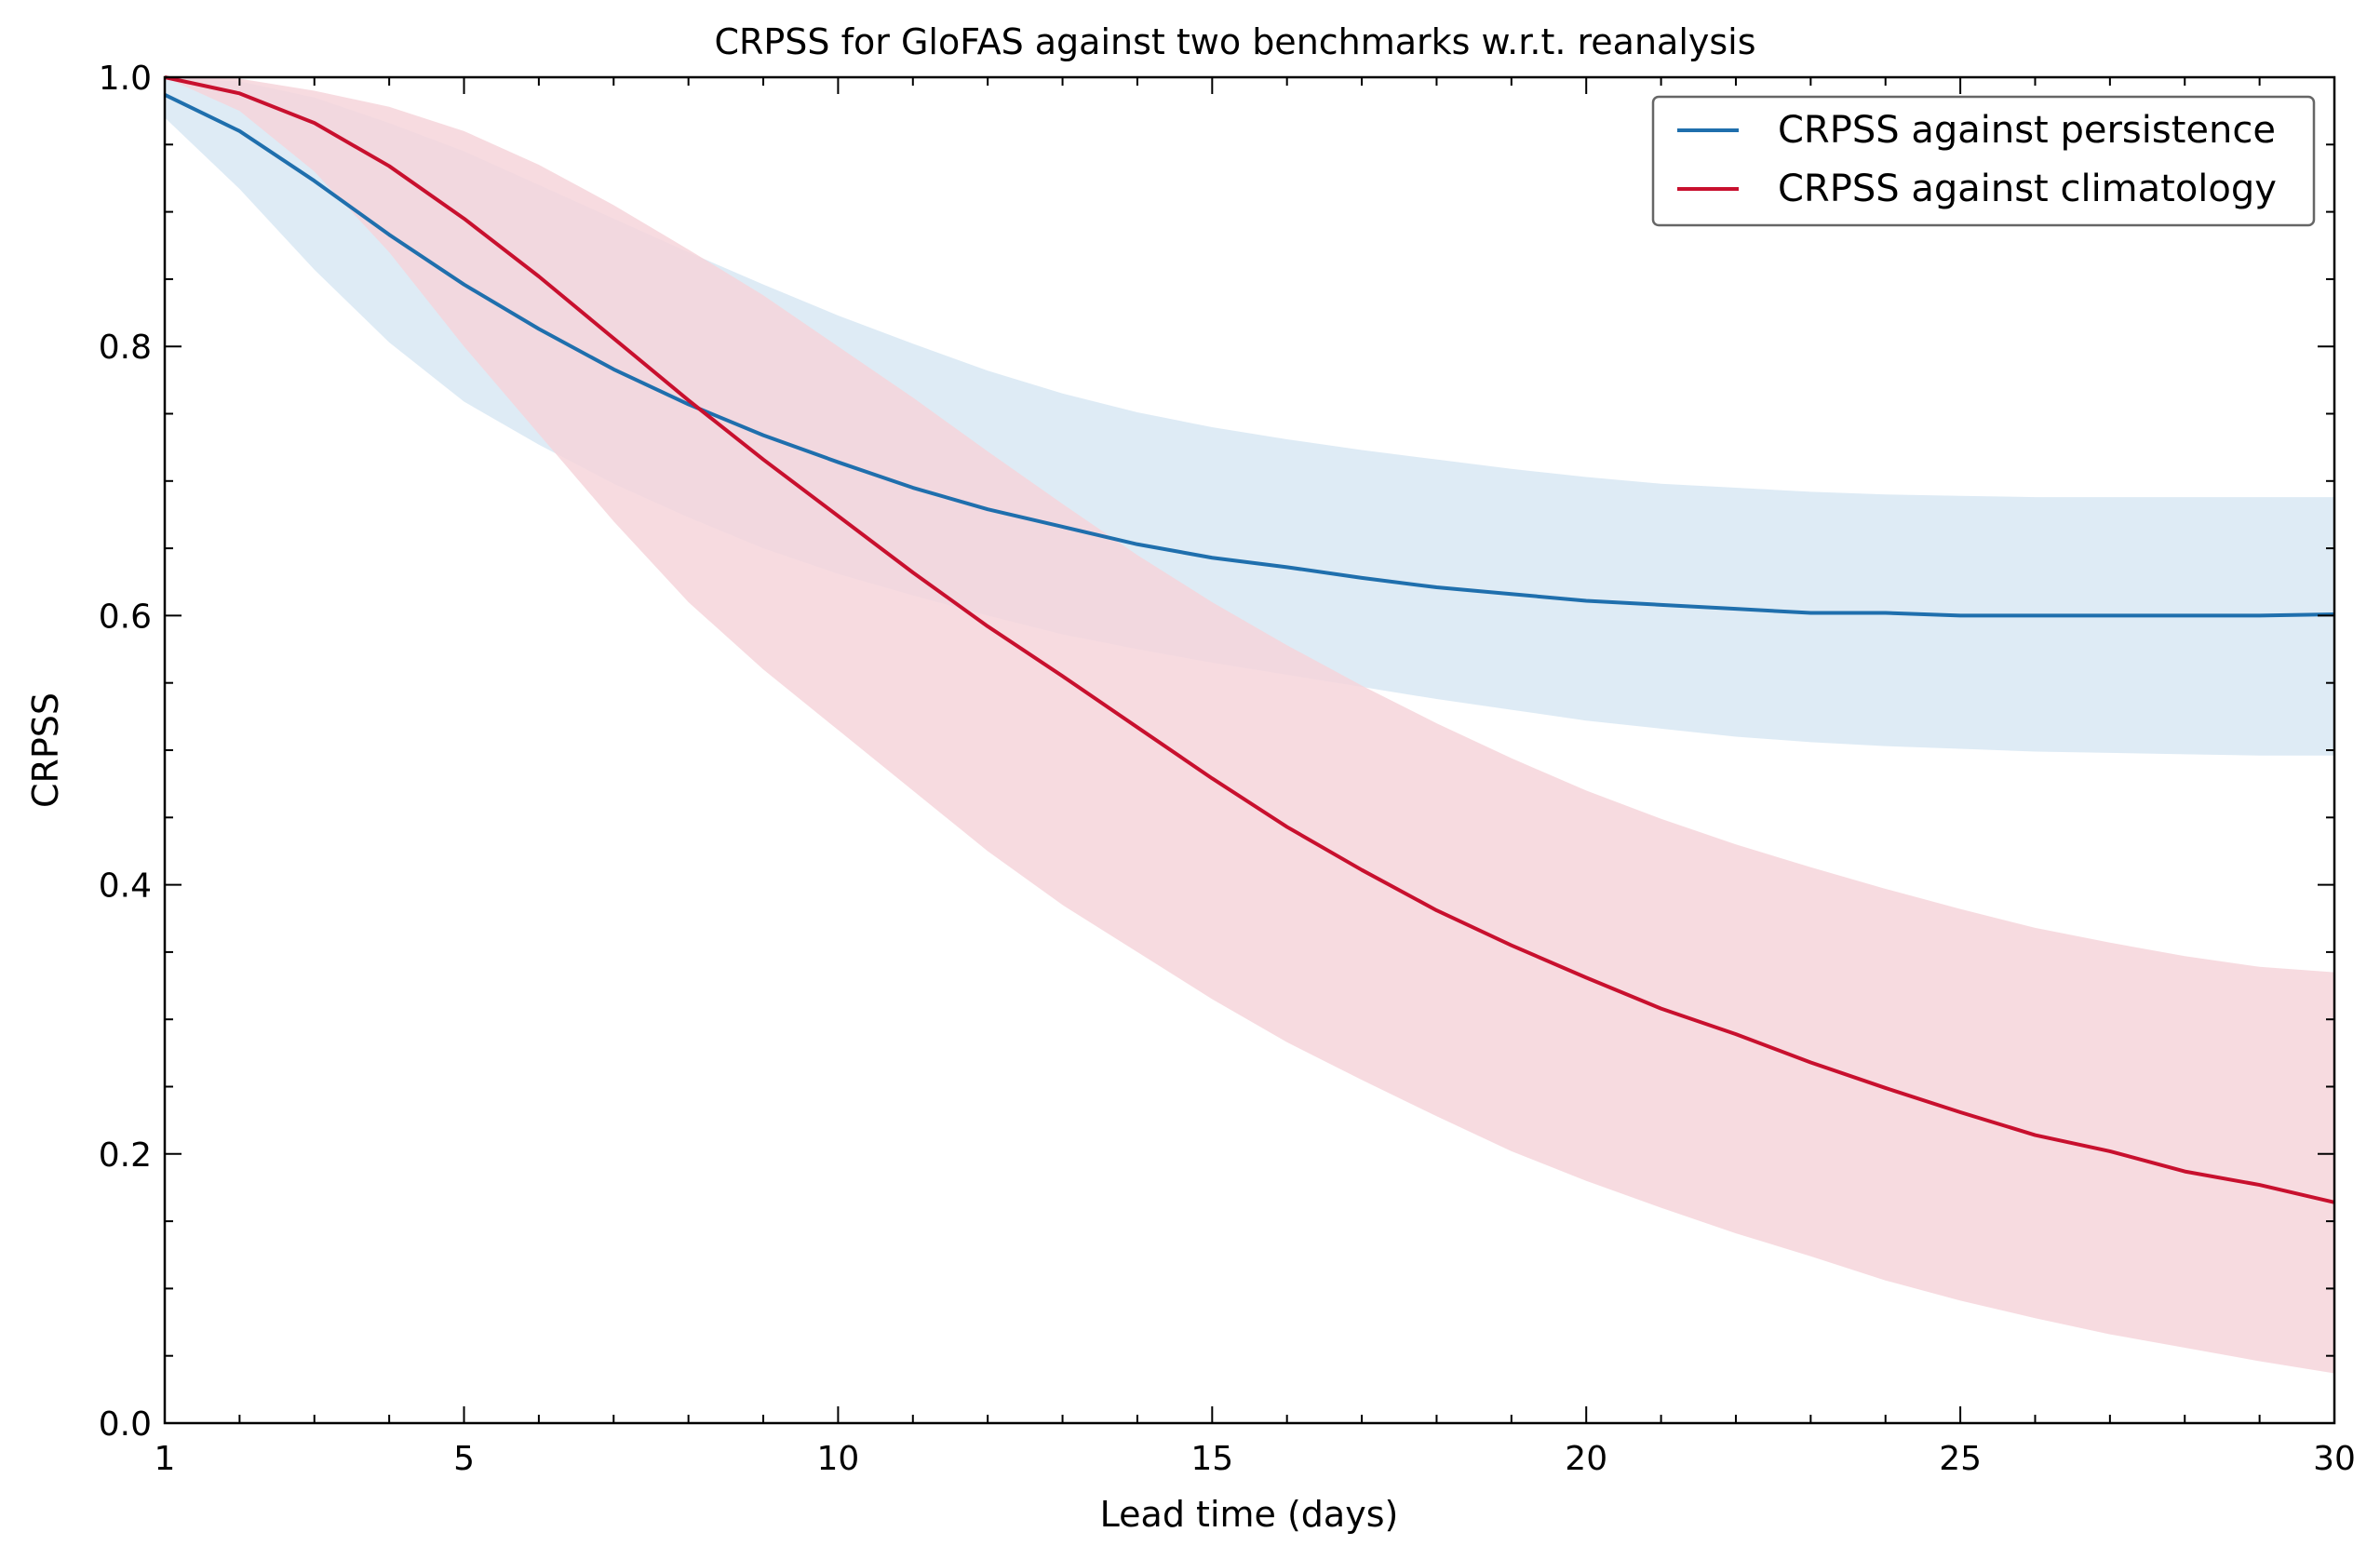  Describe the element at coordinates (1255, 1459) in the screenshot. I see `x-tick-labels: 1 5 10 15 20 25 30` at that location.